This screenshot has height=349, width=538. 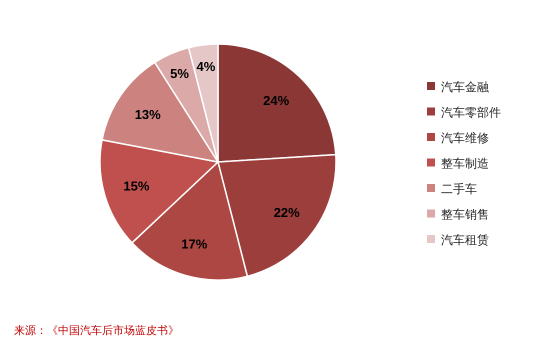 I want to click on data-label: 22%, so click(x=287, y=212).